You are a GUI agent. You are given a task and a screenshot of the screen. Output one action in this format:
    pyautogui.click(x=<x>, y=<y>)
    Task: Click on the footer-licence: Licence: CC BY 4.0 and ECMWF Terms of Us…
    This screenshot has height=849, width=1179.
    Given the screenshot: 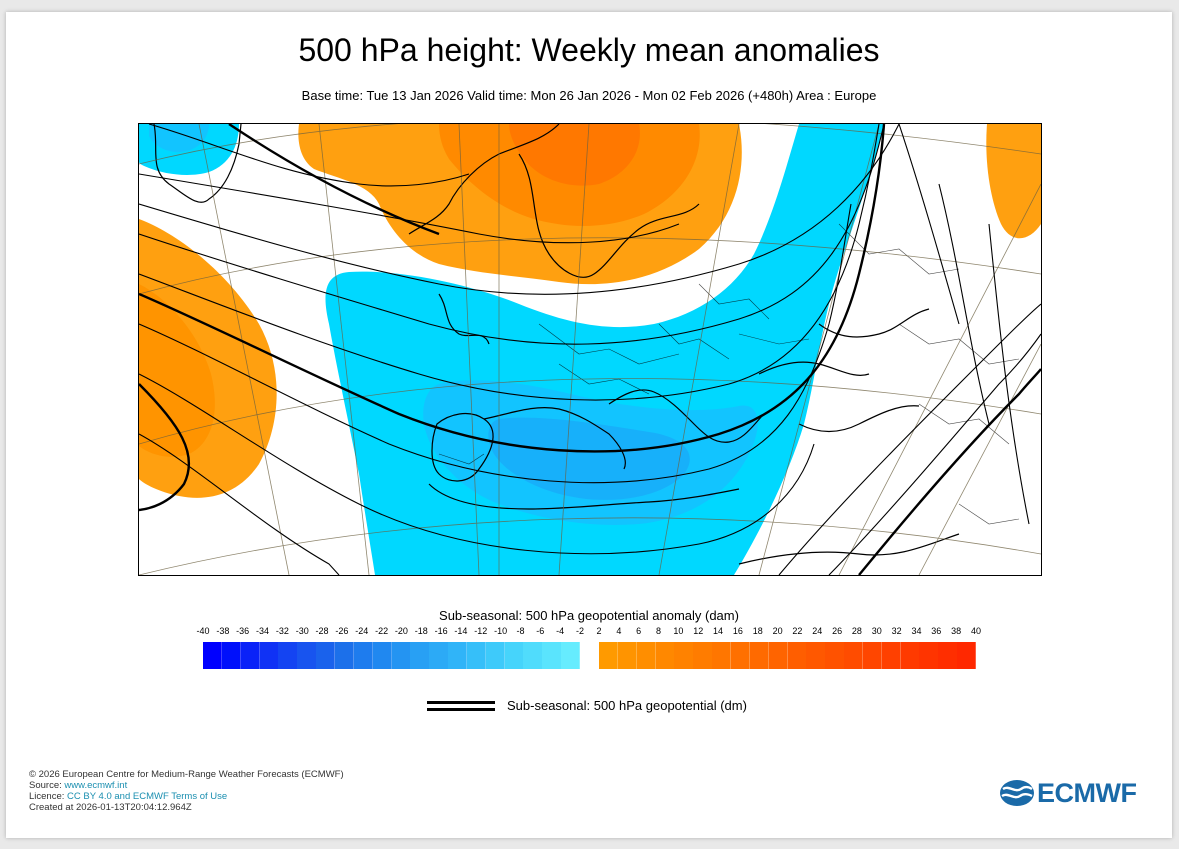 What is the action you would take?
    pyautogui.click(x=128, y=796)
    